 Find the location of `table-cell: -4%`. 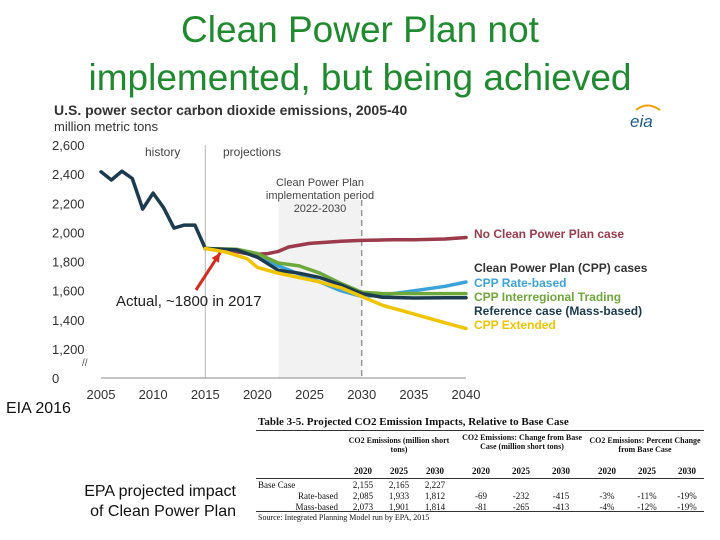

table-cell: -4% is located at coordinates (607, 507).